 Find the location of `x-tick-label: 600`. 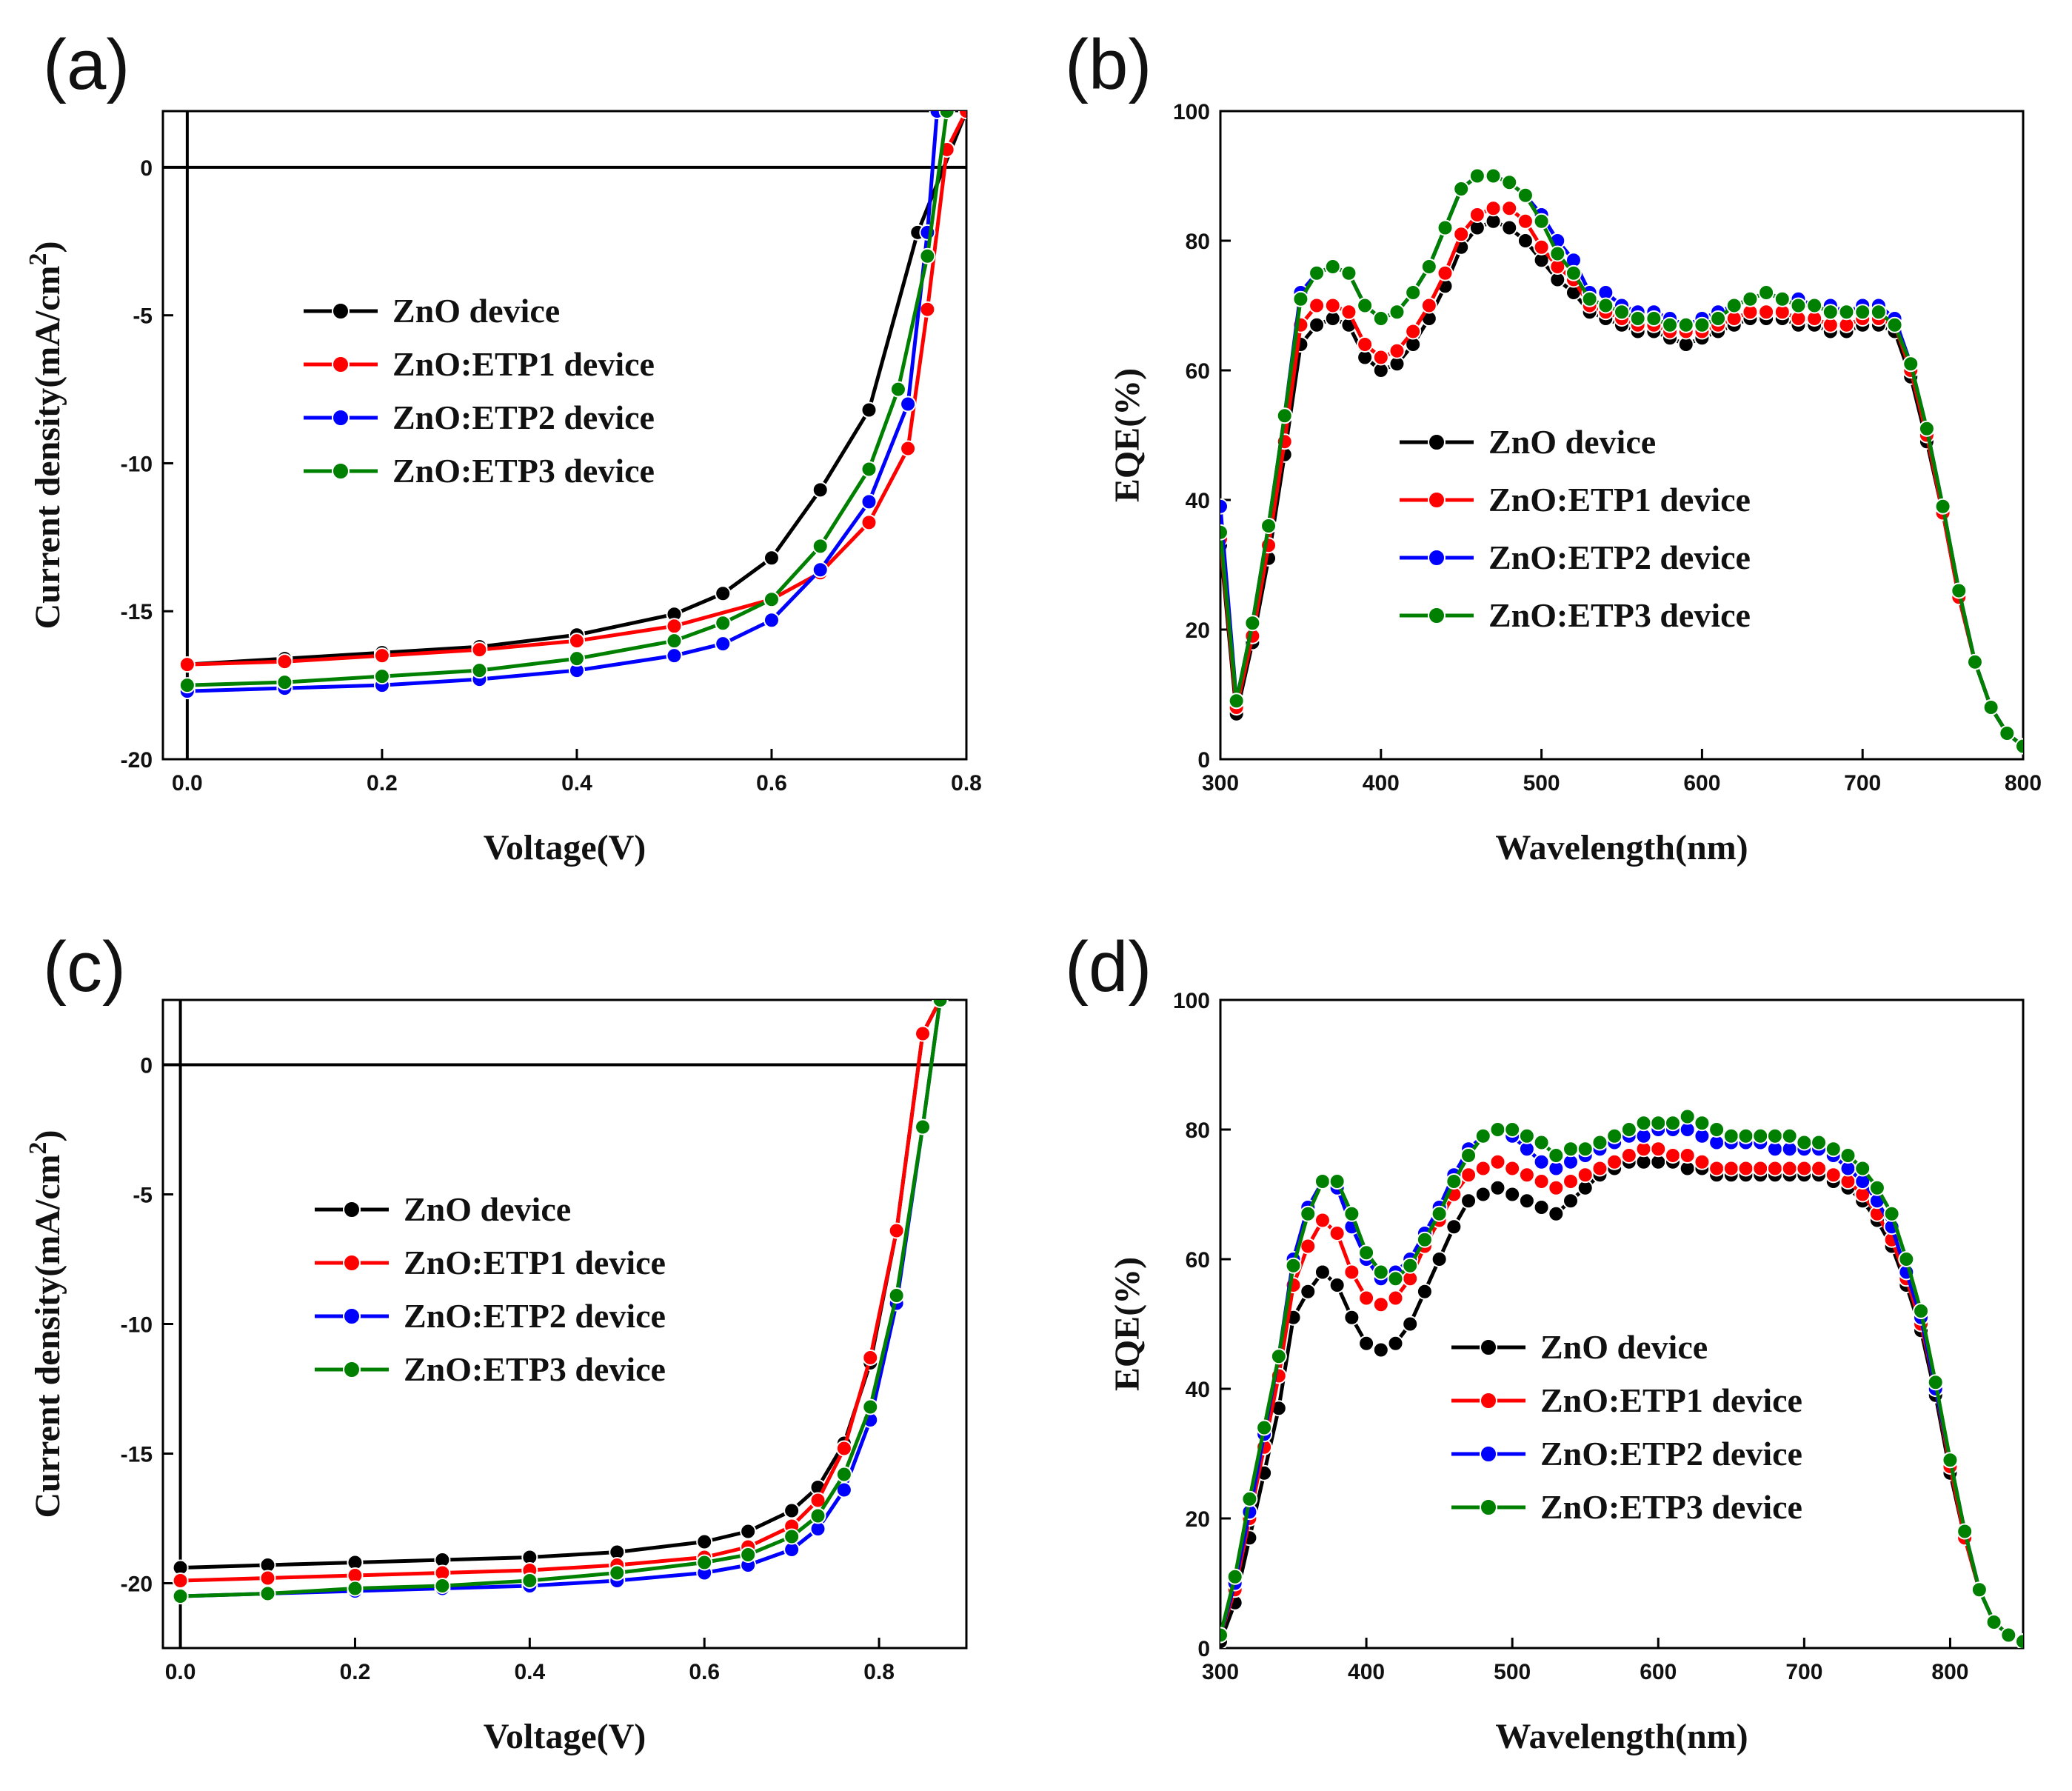

x-tick-label: 600 is located at coordinates (1658, 1672).